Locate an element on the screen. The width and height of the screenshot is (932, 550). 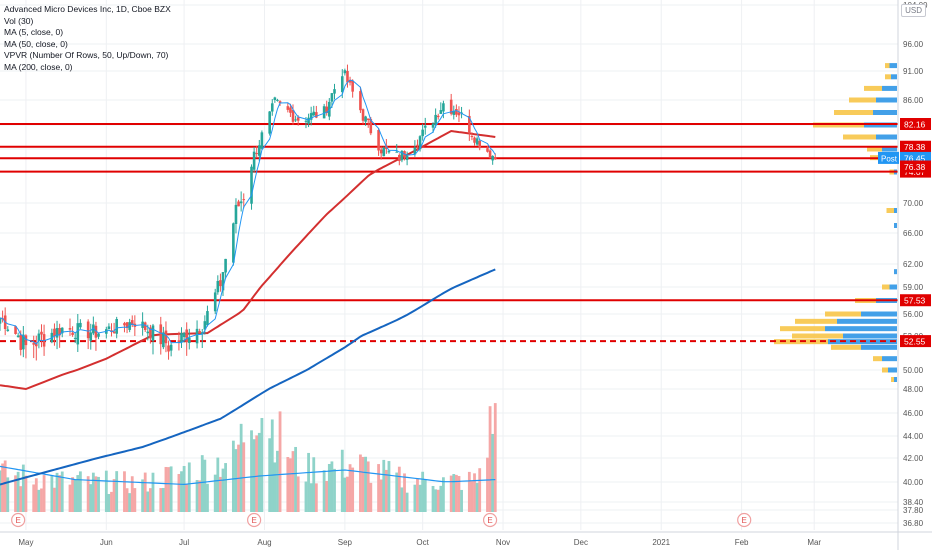
legend-ma200: MA (200, close, 0) is located at coordinates (38, 66).